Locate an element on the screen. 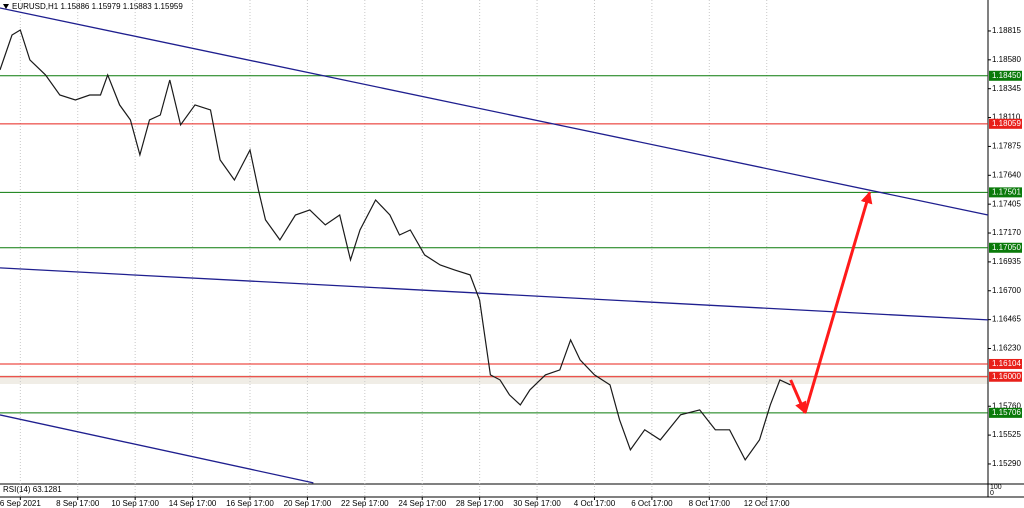 The width and height of the screenshot is (1024, 508). y-tick-label: 1.16935 is located at coordinates (1006, 261).